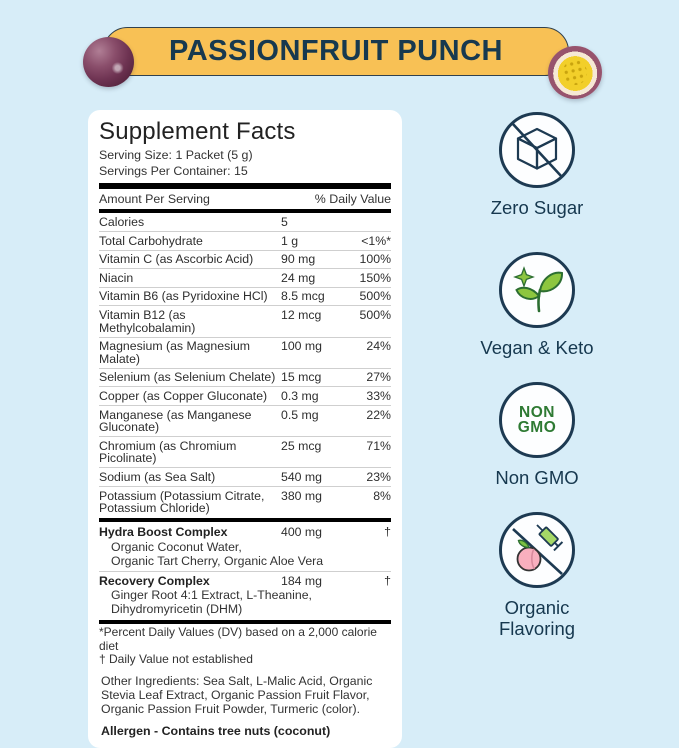 This screenshot has width=679, height=748. I want to click on nutrient-daily-value: 22%, so click(378, 414).